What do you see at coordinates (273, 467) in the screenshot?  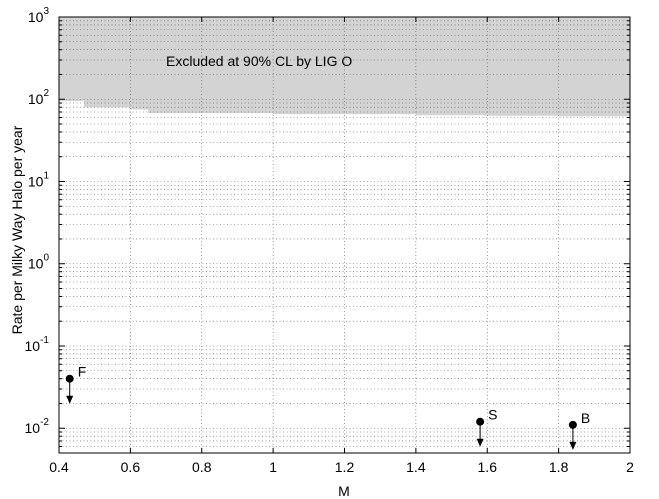 I see `x-tick-label: 1` at bounding box center [273, 467].